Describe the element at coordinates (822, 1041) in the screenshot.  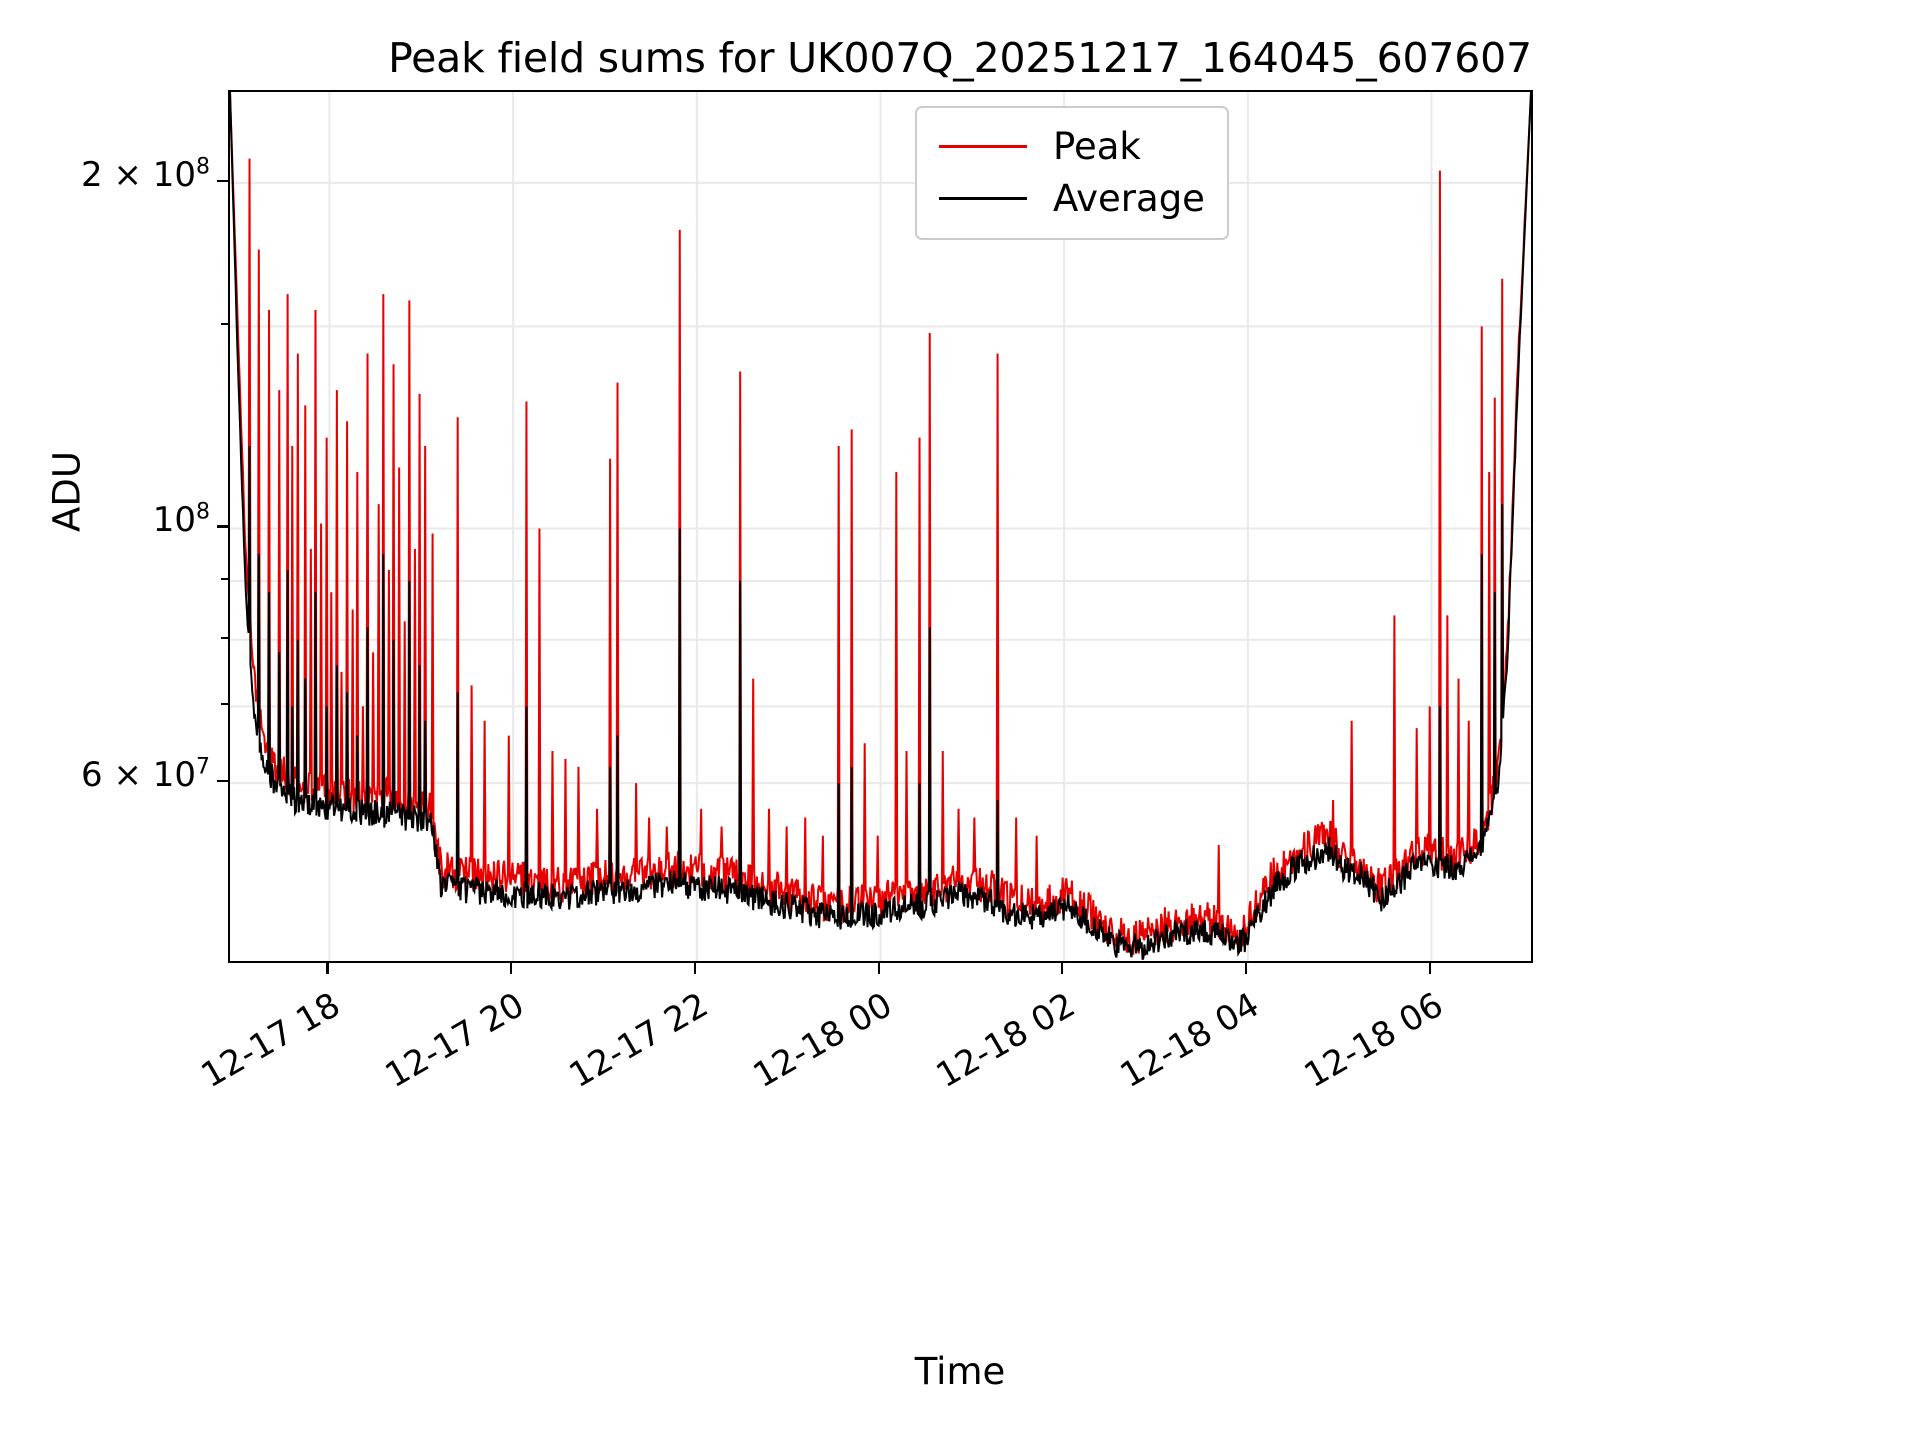
I see `x-tick-label: 12-18 00` at that location.